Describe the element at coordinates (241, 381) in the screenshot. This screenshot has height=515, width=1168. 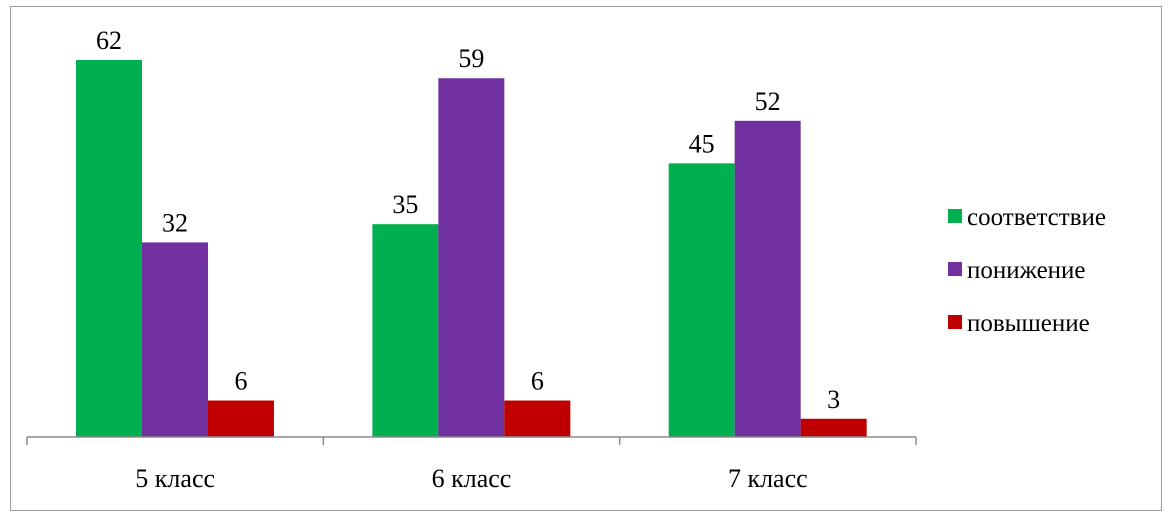
I see `data-label-1-3: 6` at that location.